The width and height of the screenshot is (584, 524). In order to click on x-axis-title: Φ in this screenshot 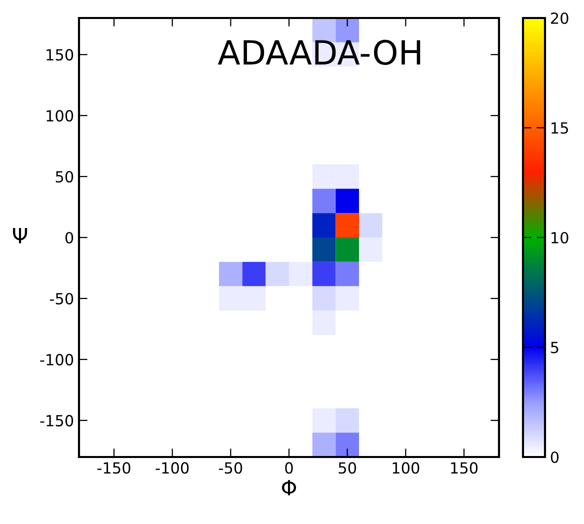, I will do `click(289, 488)`.